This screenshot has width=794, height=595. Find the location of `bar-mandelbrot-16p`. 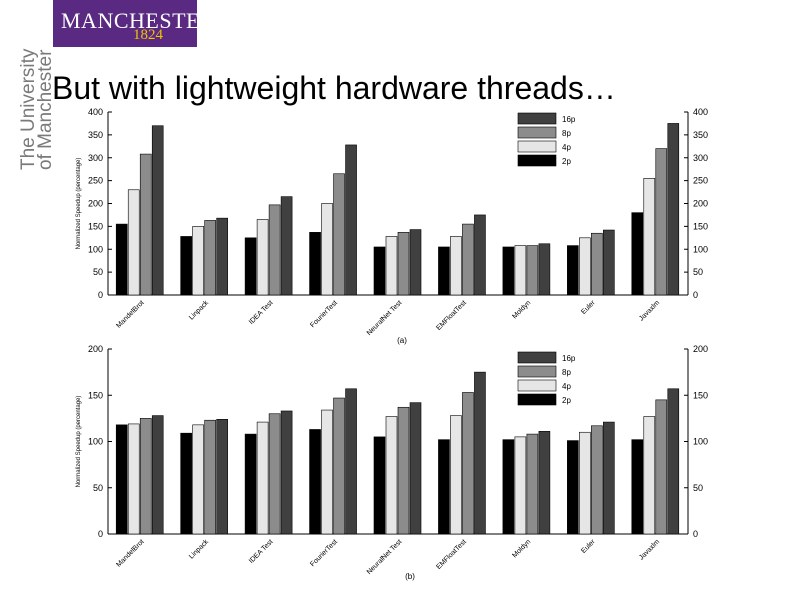

bar-mandelbrot-16p is located at coordinates (157, 210).